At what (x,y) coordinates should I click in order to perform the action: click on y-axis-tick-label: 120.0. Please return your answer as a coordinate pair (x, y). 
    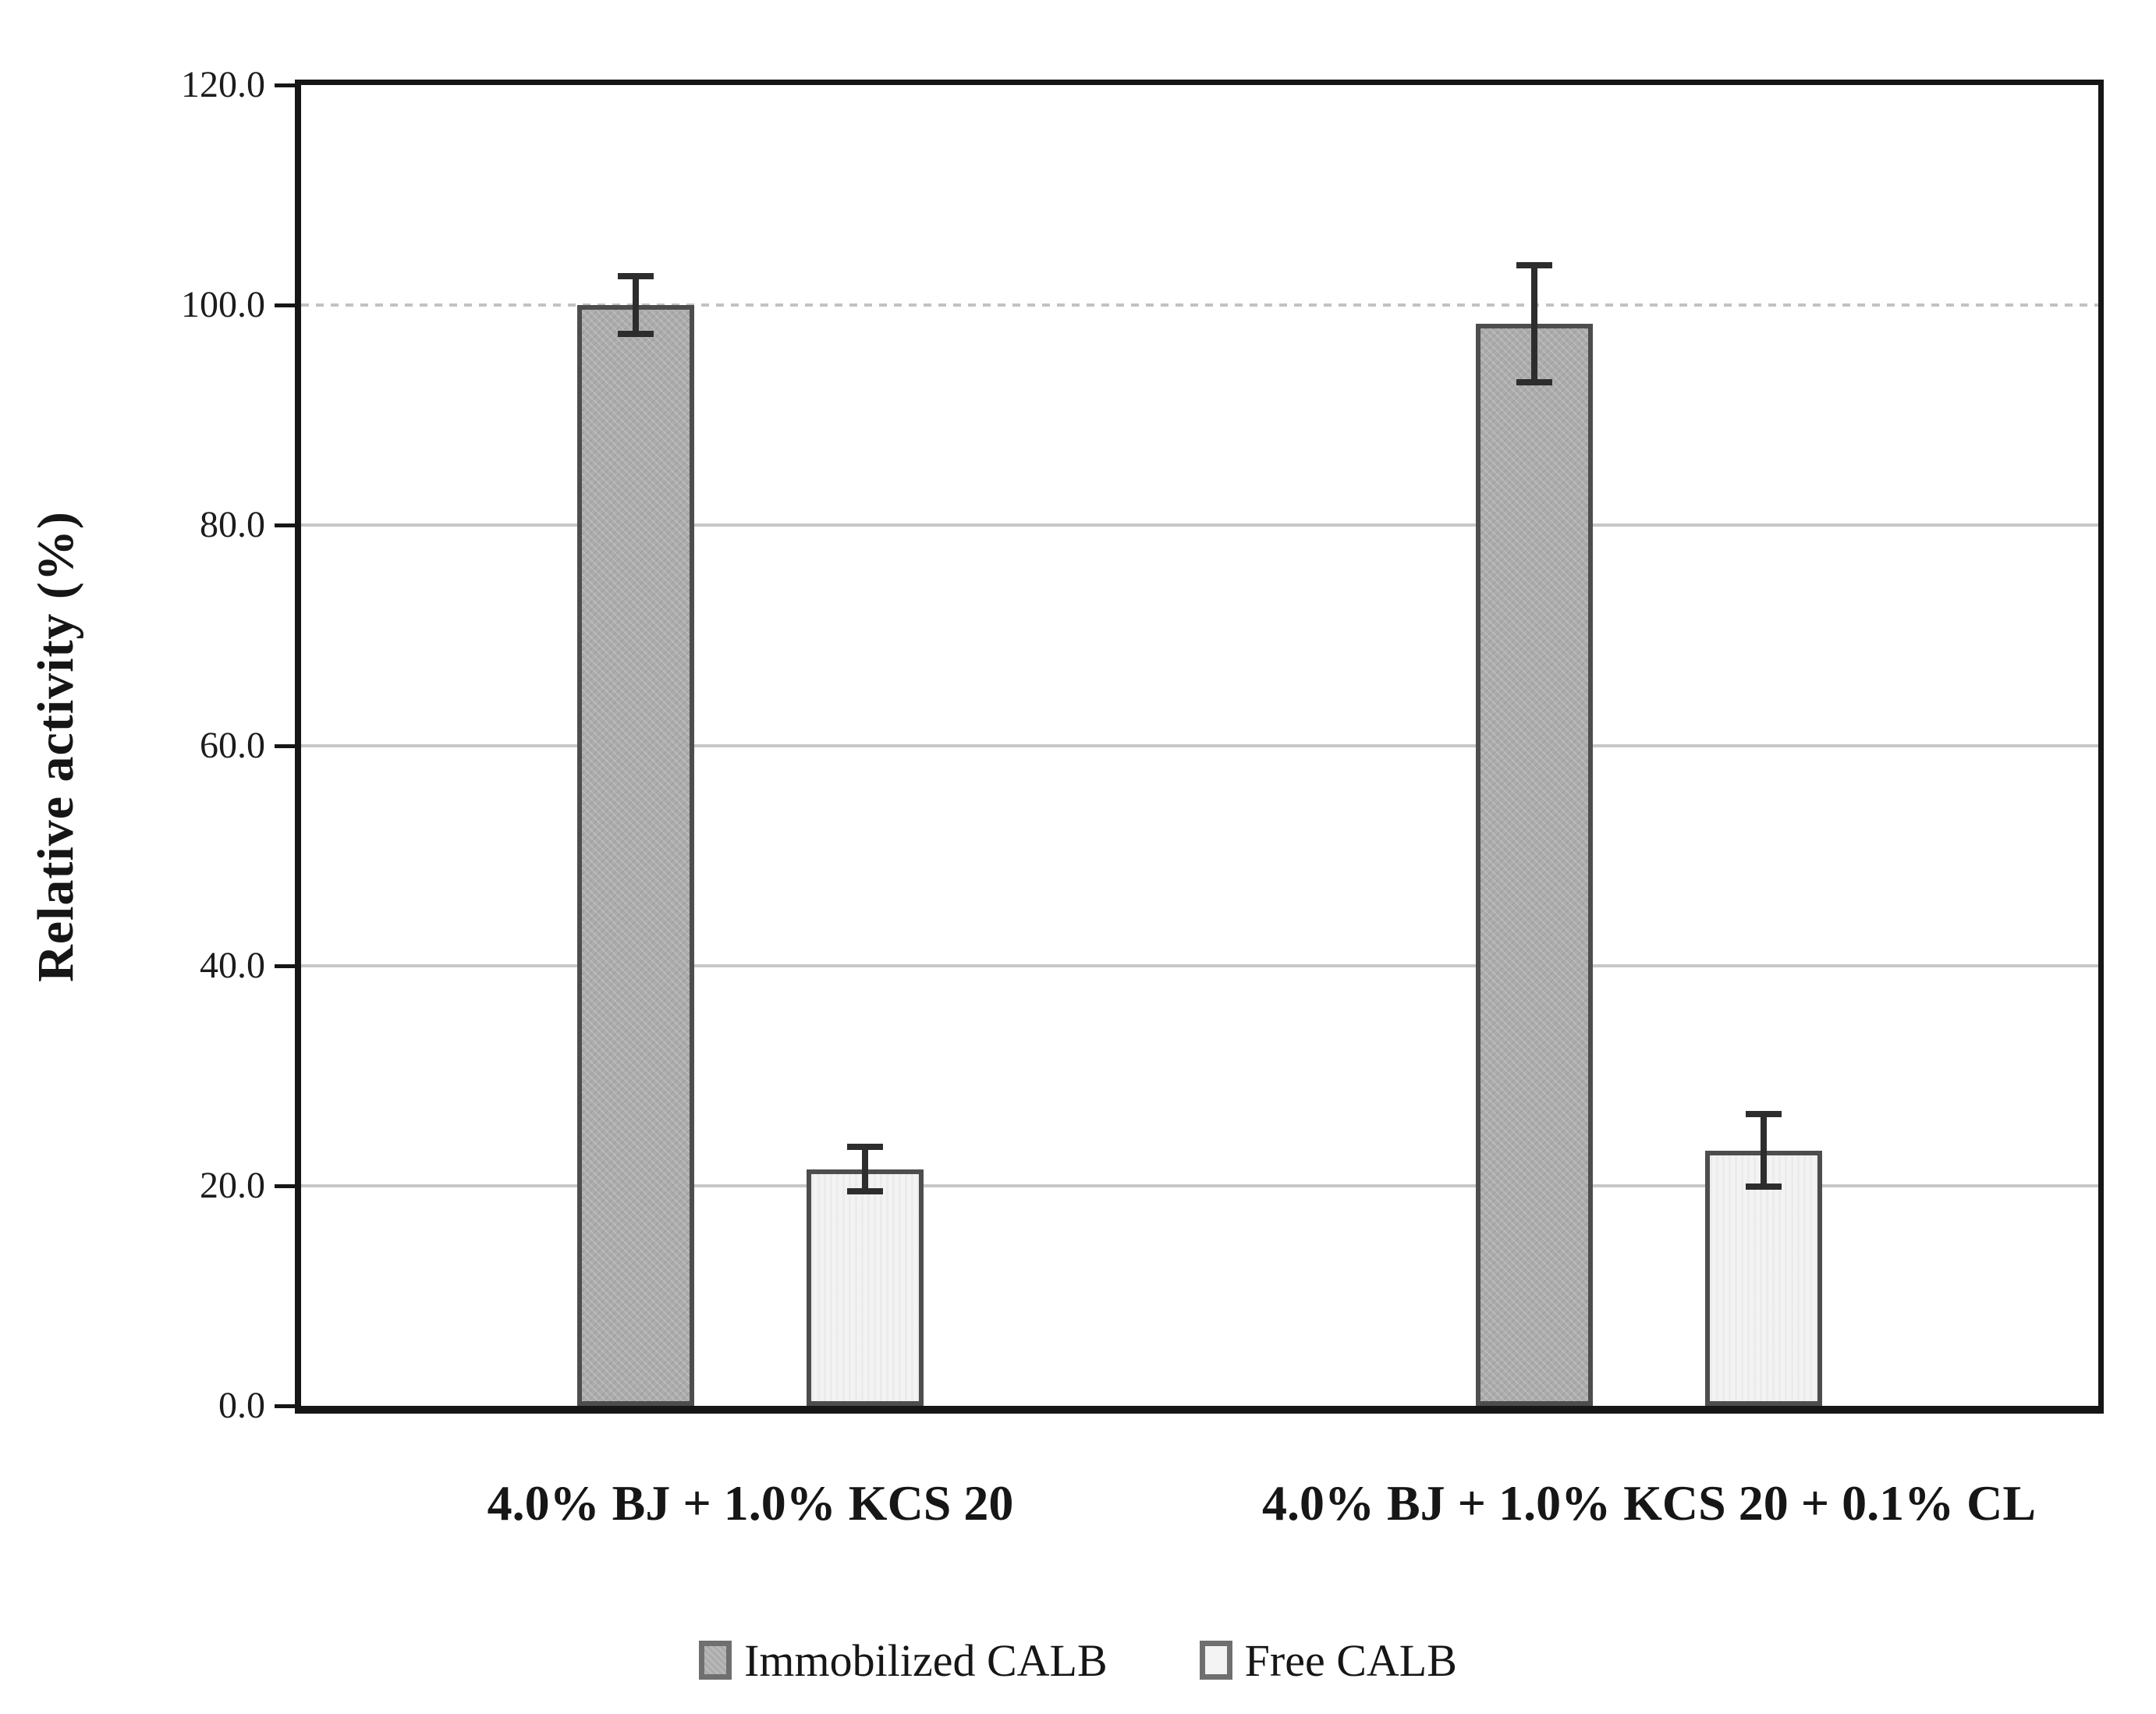
    Looking at the image, I should click on (223, 84).